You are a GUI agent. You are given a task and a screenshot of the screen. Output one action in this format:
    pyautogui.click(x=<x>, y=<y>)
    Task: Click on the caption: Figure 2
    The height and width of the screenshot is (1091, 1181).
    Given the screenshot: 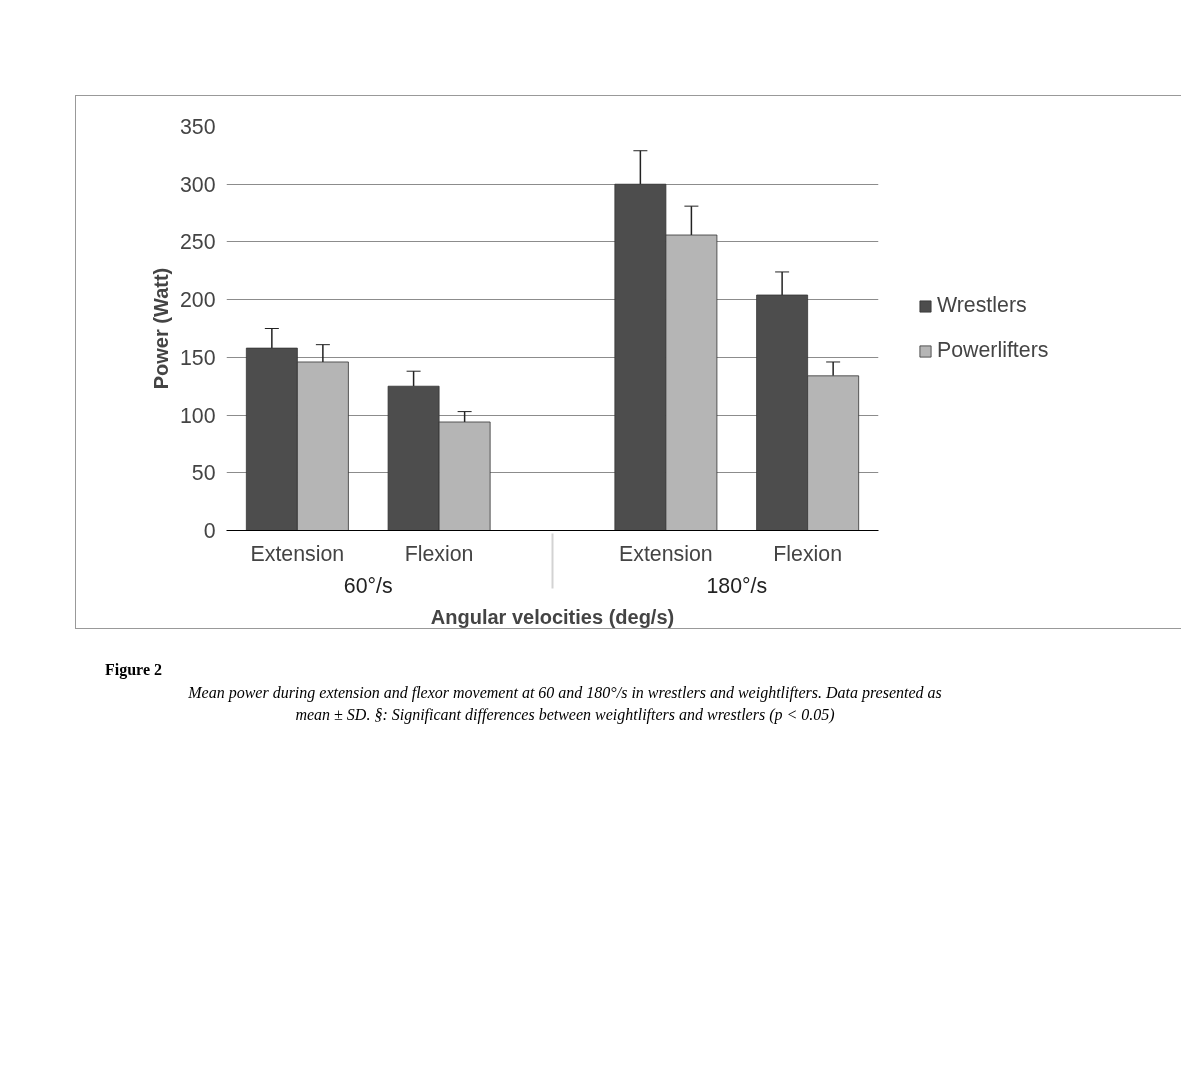 What is the action you would take?
    pyautogui.click(x=134, y=670)
    